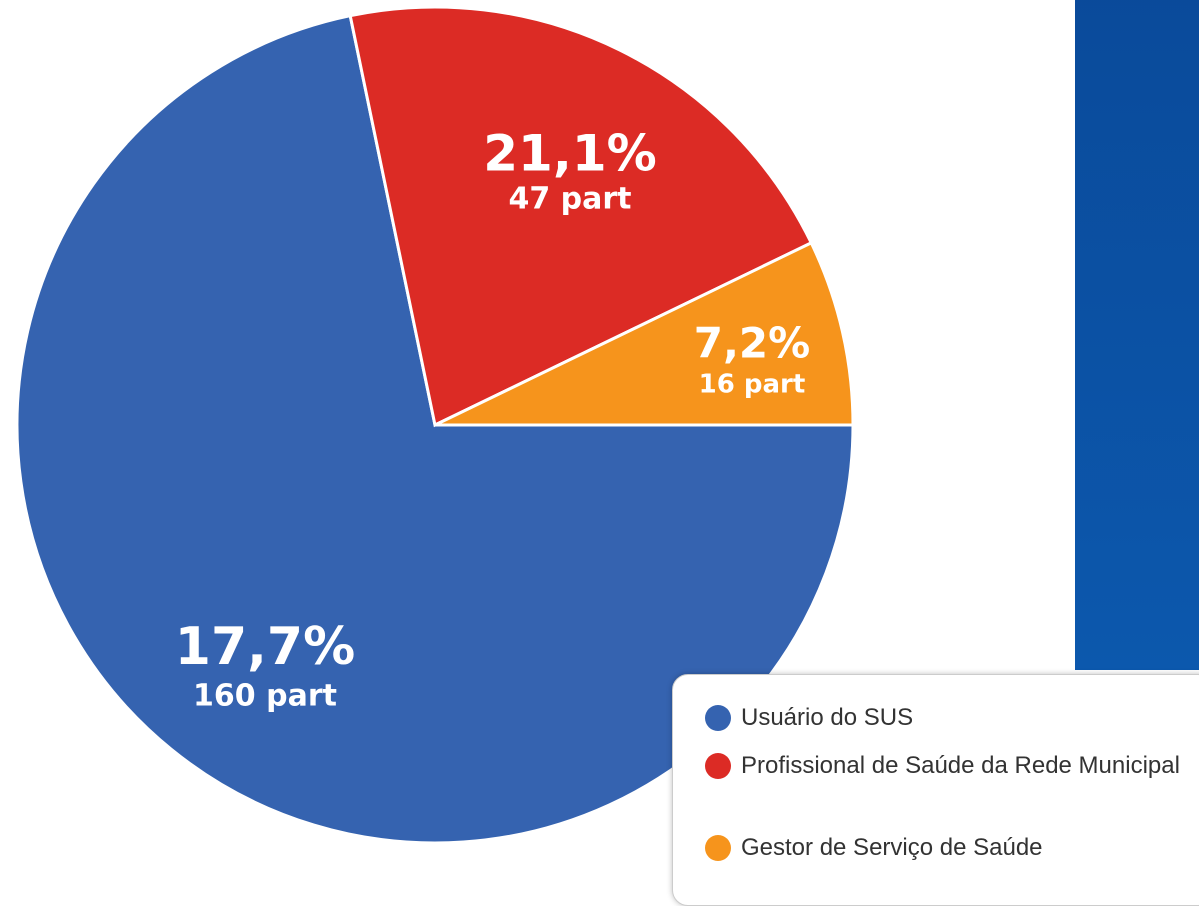 Image resolution: width=1199 pixels, height=906 pixels. What do you see at coordinates (827, 717) in the screenshot?
I see `legend-label: Usuário do SUS` at bounding box center [827, 717].